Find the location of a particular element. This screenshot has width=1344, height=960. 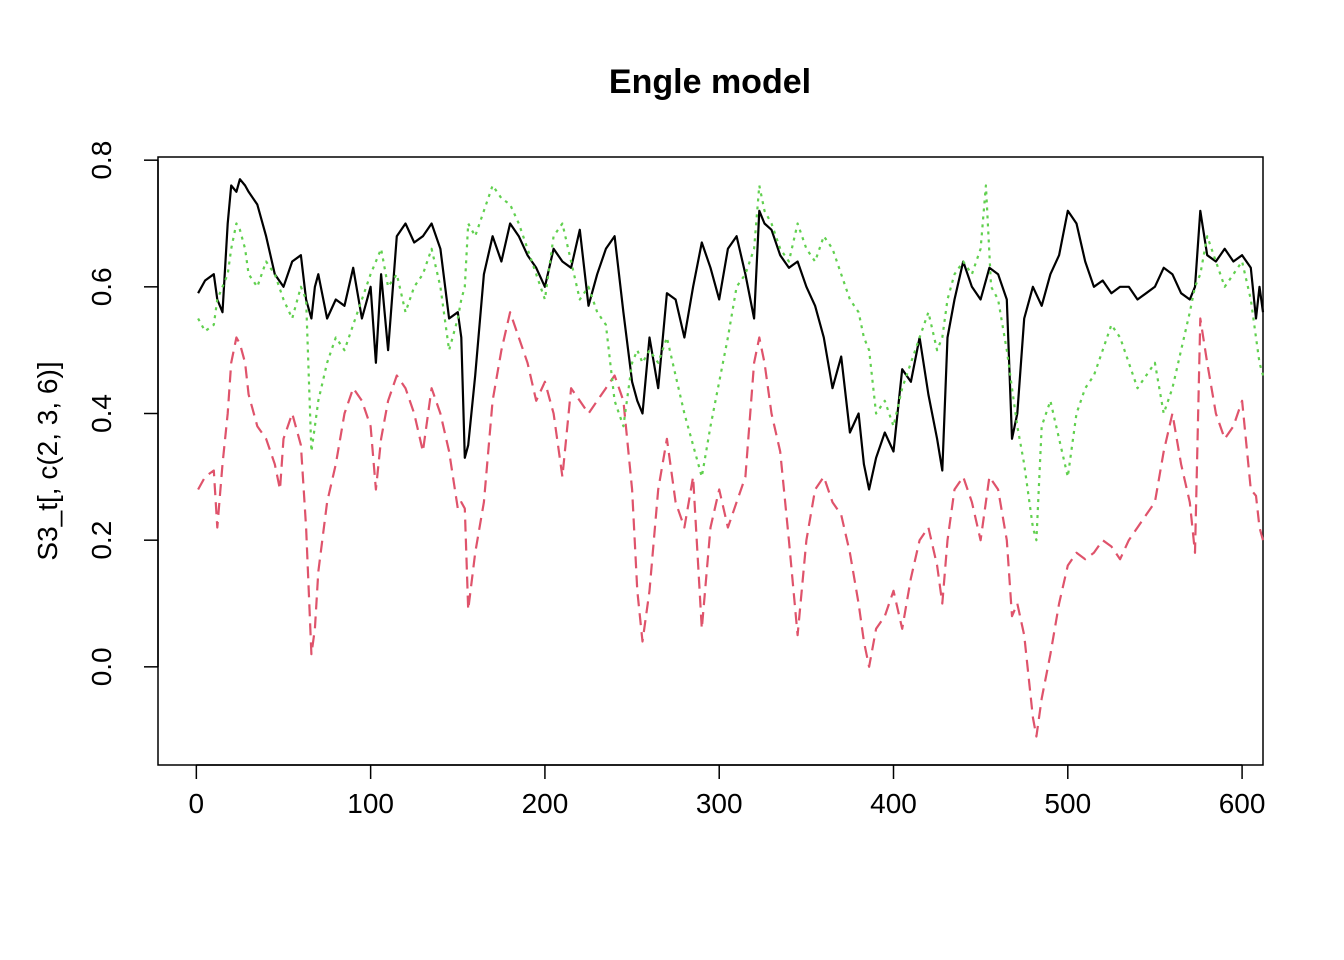

x-tick-label: 200 is located at coordinates (545, 803).